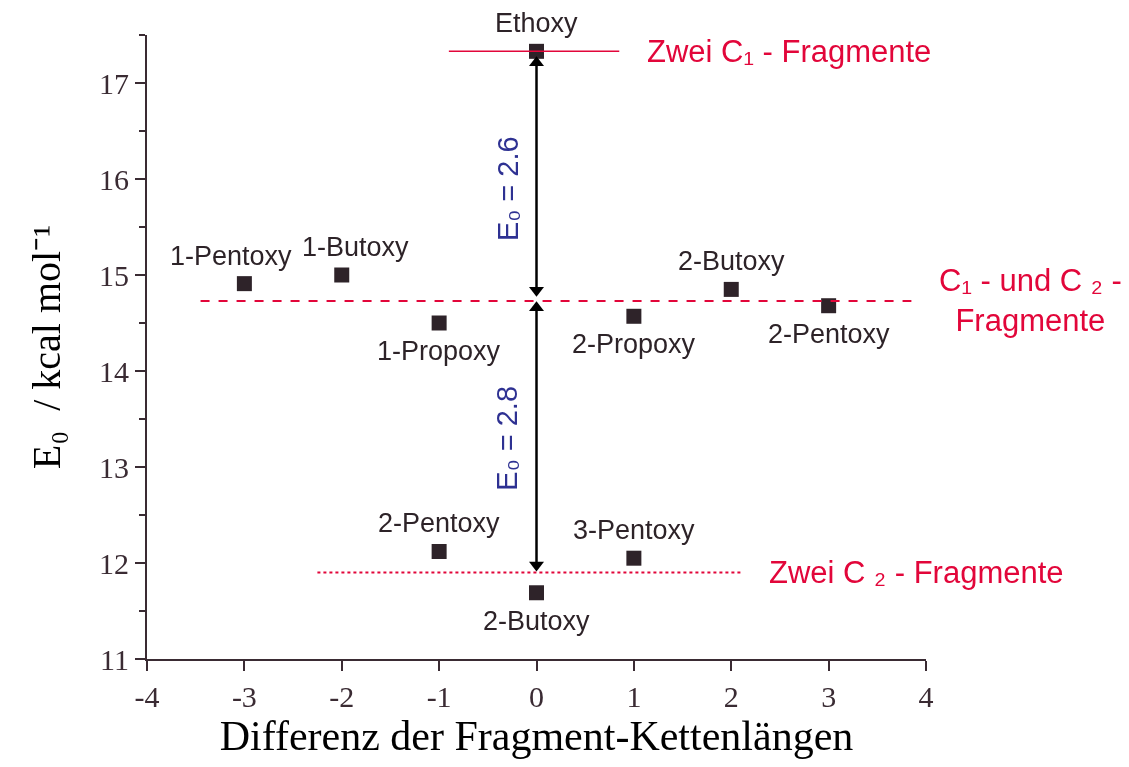 This screenshot has width=1129, height=767. What do you see at coordinates (114, 659) in the screenshot?
I see `y-tick-label: 11` at bounding box center [114, 659].